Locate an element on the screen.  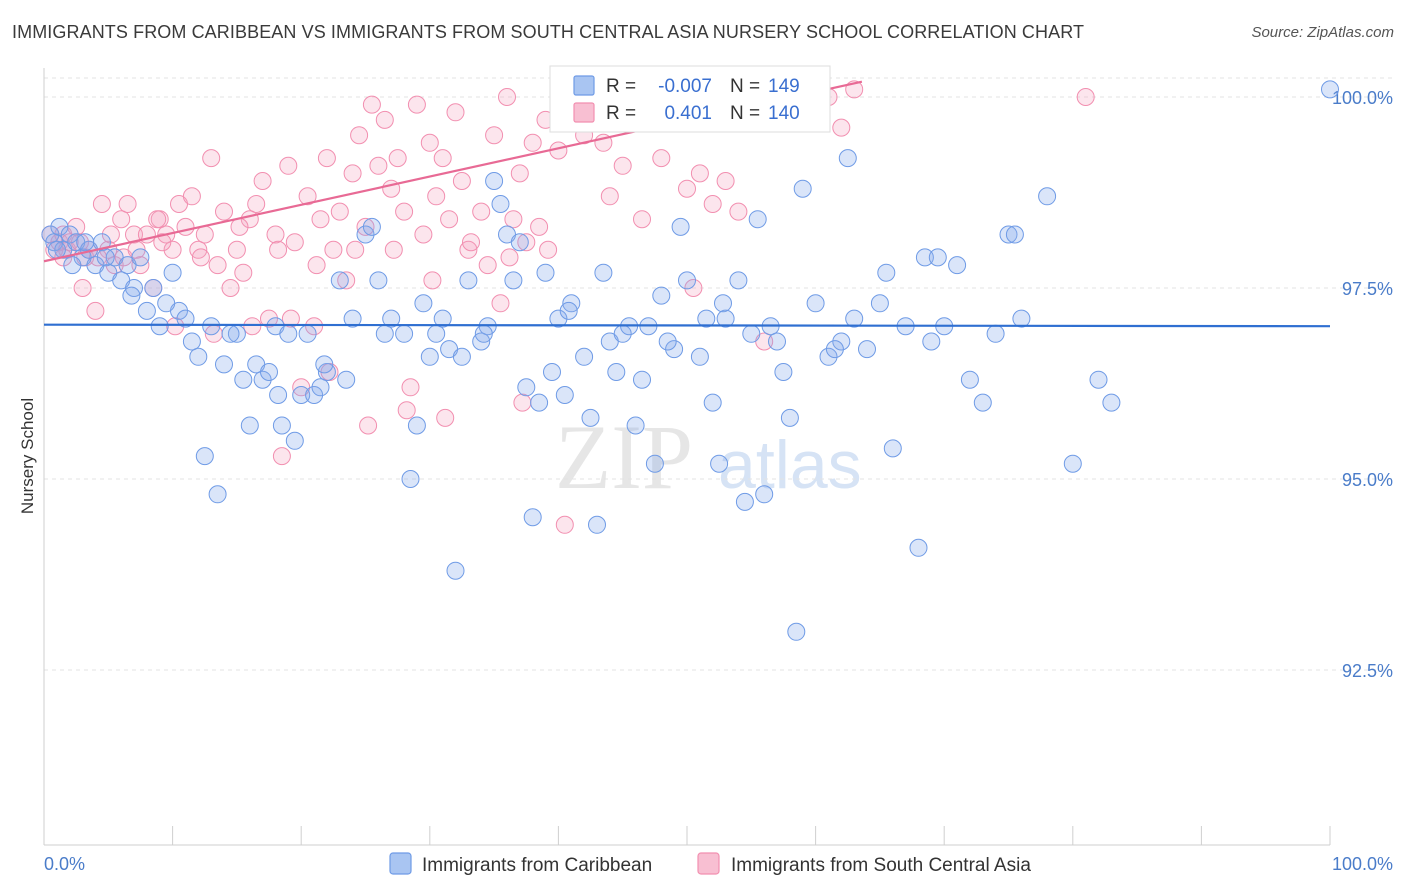
source-label: Source: ZipAtlas.com is located at coordinates (1322, 32).